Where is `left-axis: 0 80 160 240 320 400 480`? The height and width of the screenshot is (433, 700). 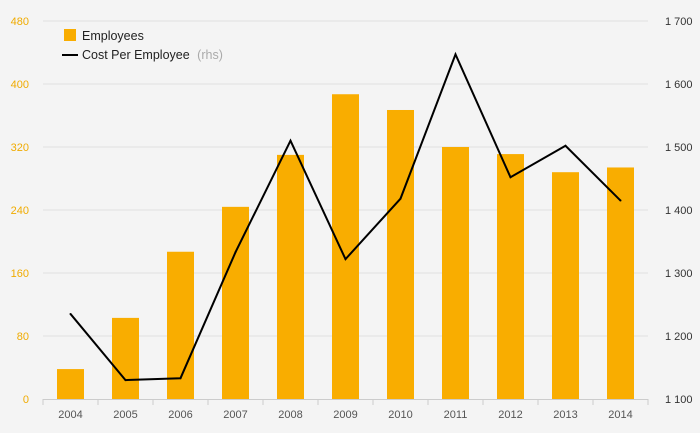
left-axis: 0 80 160 240 320 400 480 is located at coordinates (20, 211).